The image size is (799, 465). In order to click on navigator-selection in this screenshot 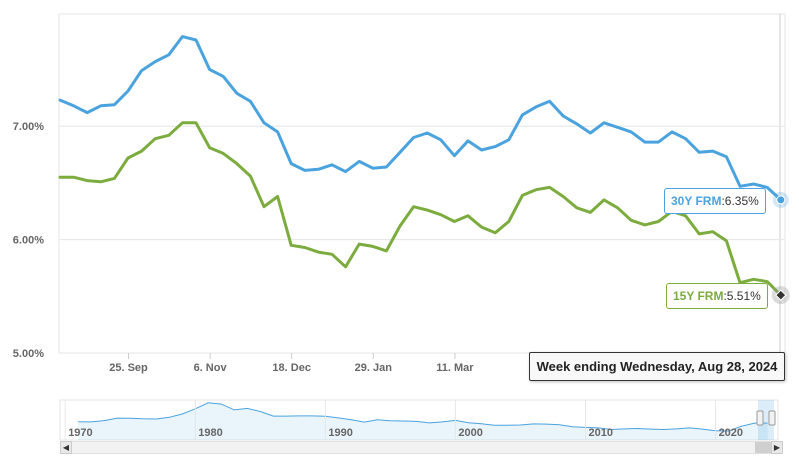, I will do `click(766, 420)`.